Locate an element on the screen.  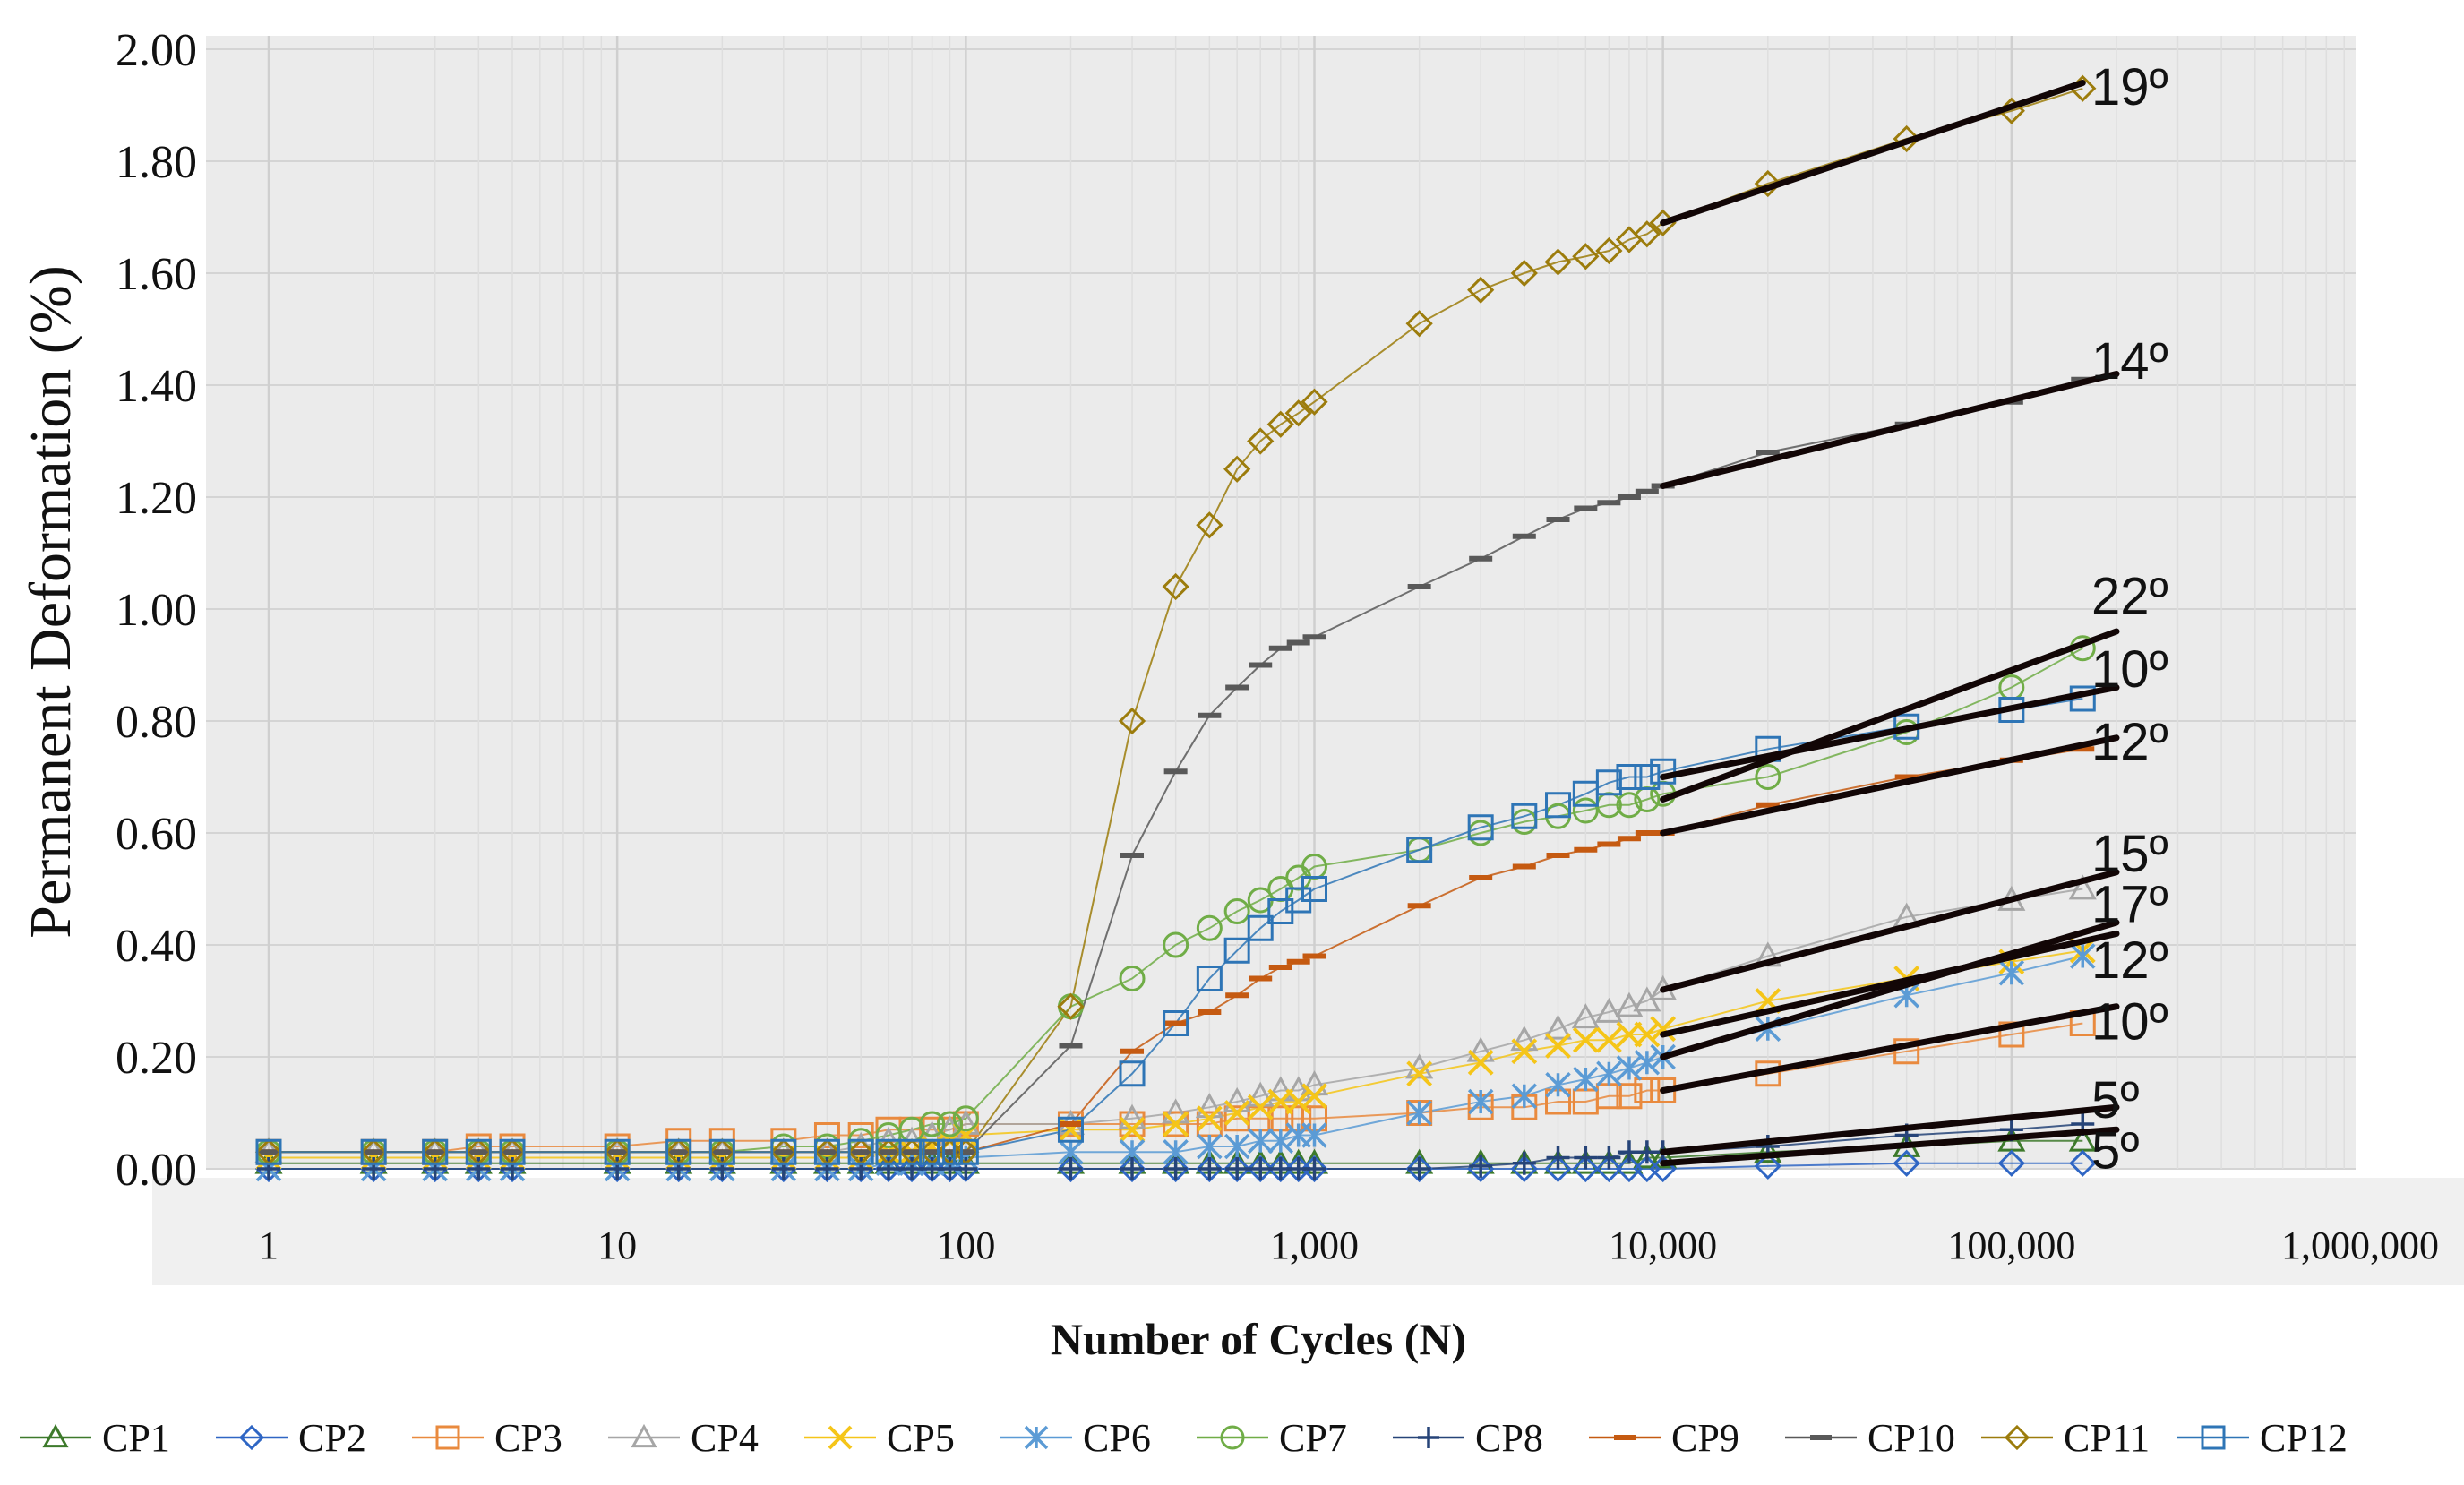
y-tick-label: 0.00 is located at coordinates (156, 1170).